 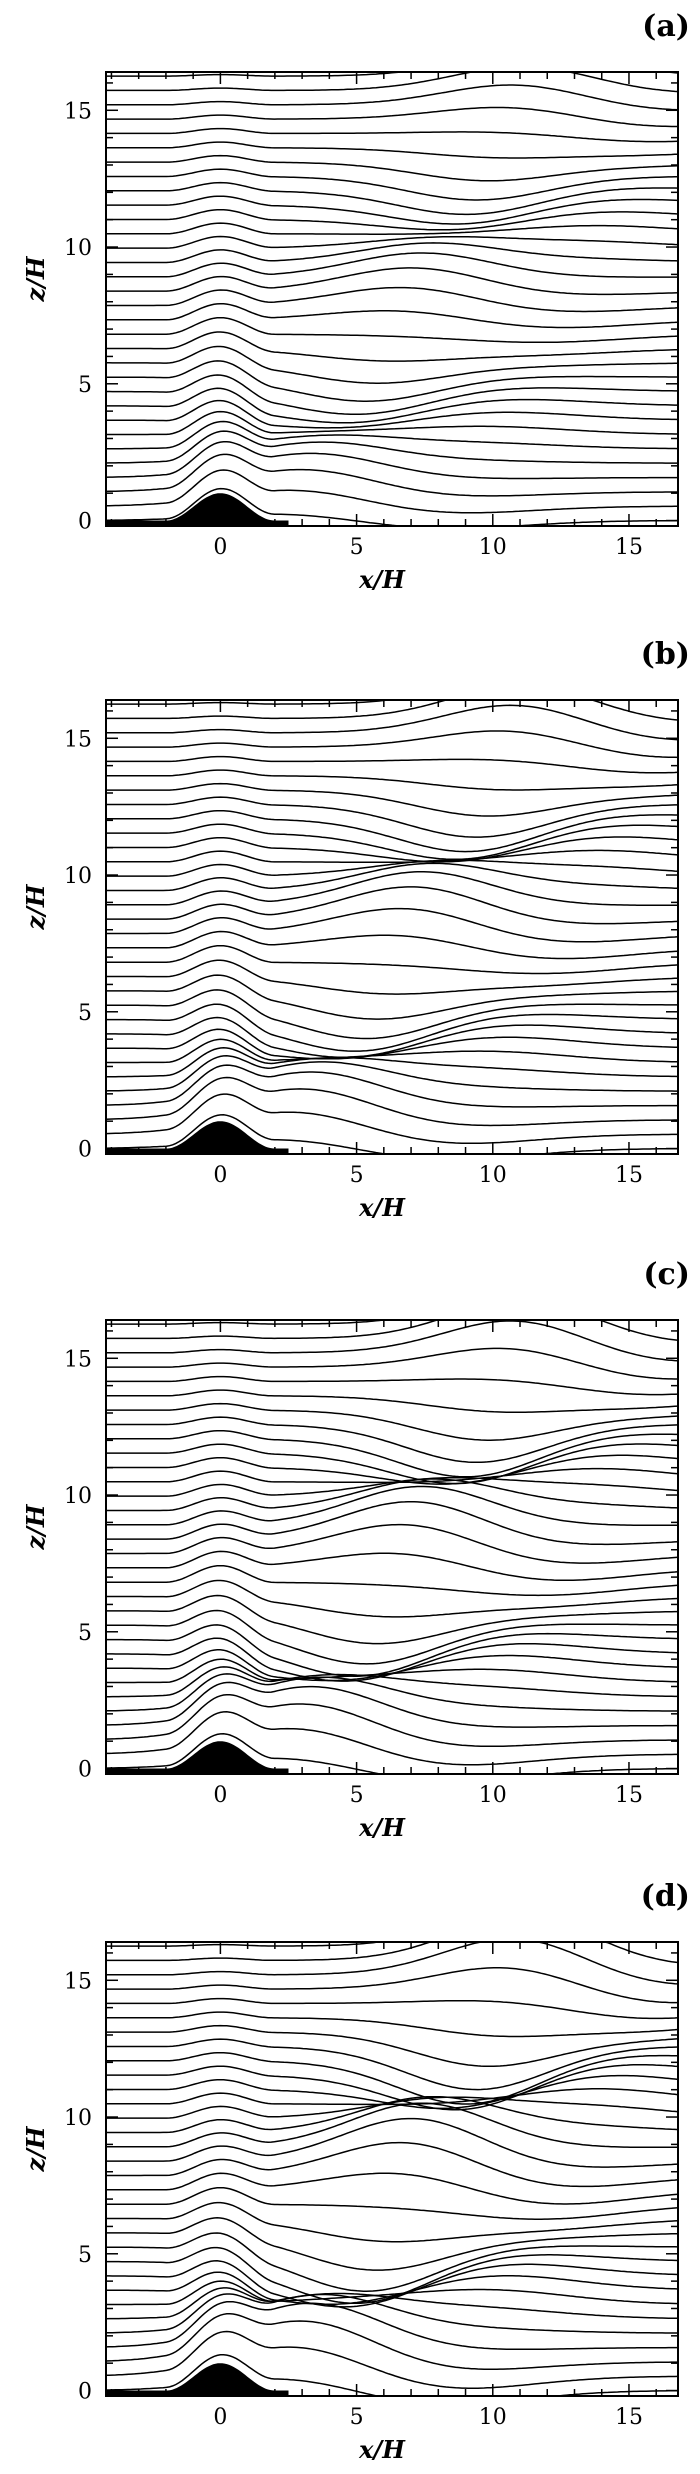 What do you see at coordinates (665, 654) in the screenshot?
I see `panel-label: (b)` at bounding box center [665, 654].